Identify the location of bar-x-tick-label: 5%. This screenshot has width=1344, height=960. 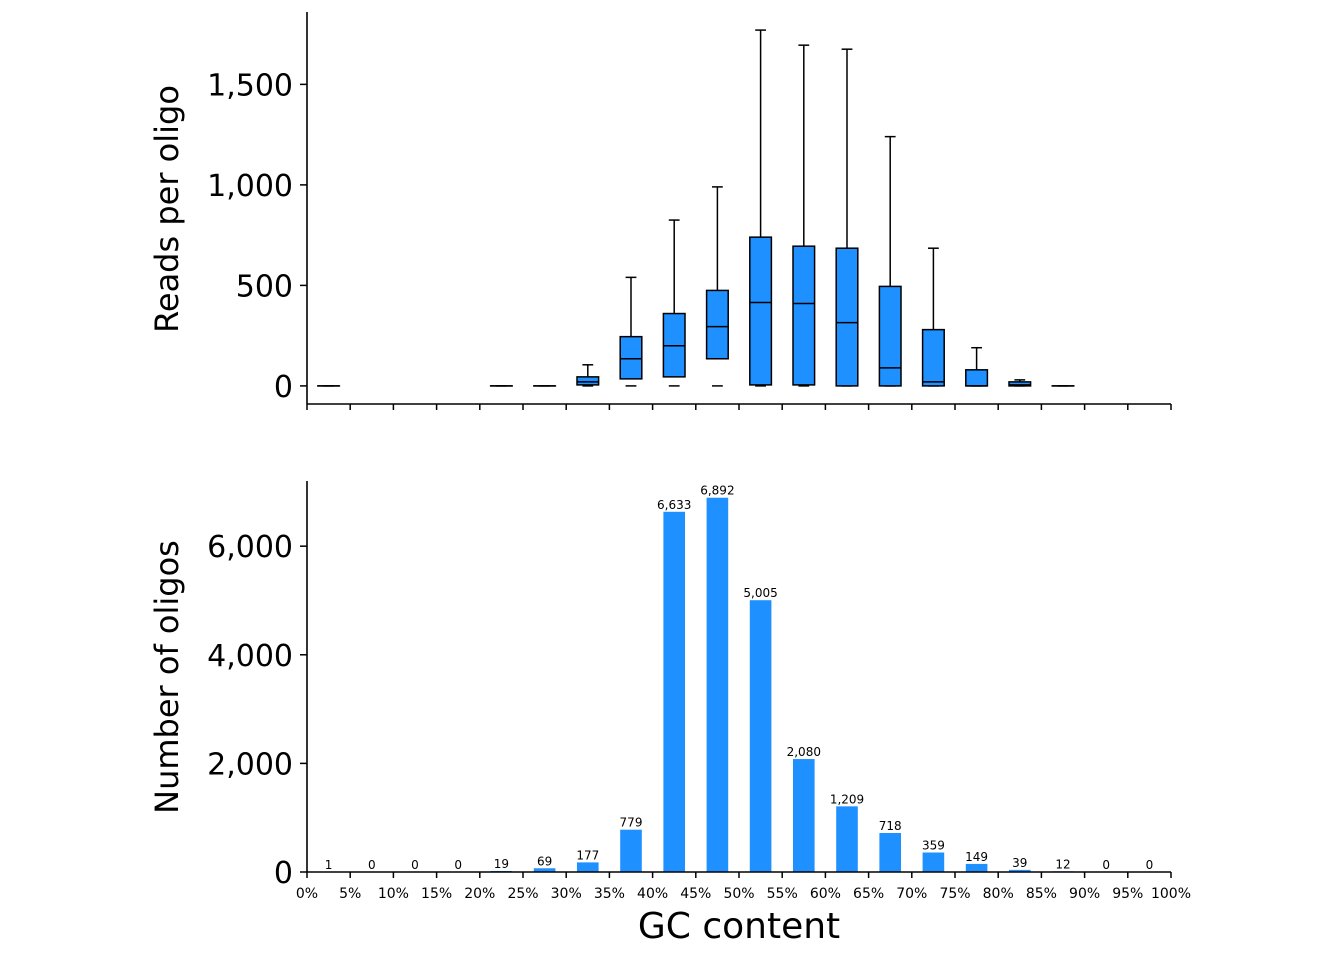
(350, 894).